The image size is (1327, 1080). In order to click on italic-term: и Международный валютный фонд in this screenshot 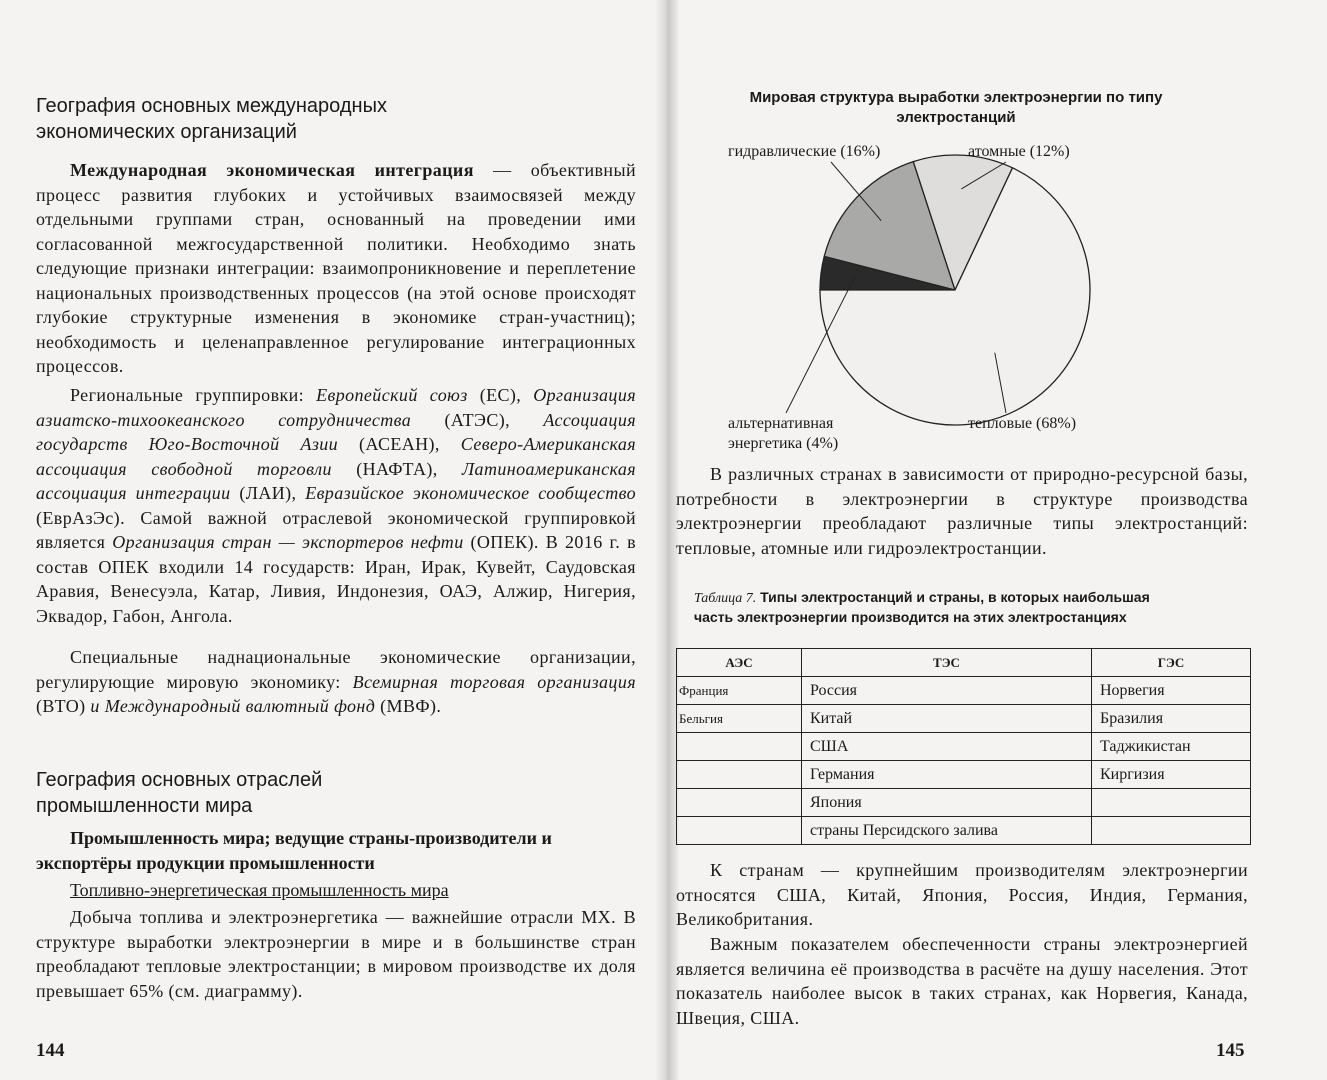, I will do `click(233, 706)`.